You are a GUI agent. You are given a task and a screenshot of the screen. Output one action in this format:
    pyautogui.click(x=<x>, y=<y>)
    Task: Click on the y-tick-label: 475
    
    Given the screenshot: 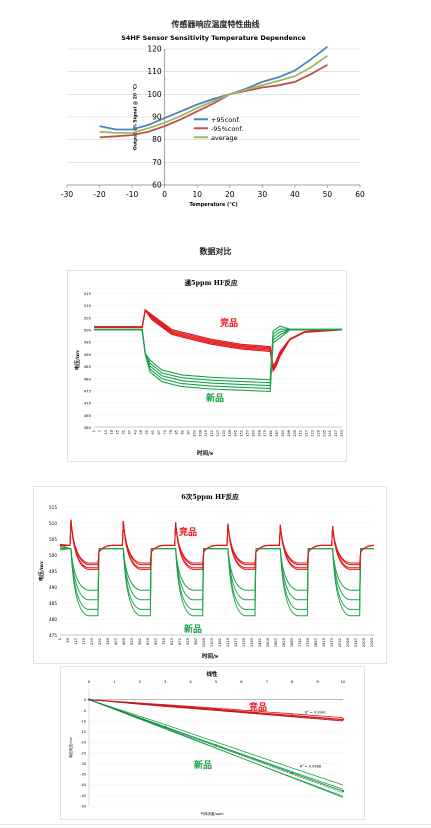 What is the action you would take?
    pyautogui.click(x=88, y=390)
    